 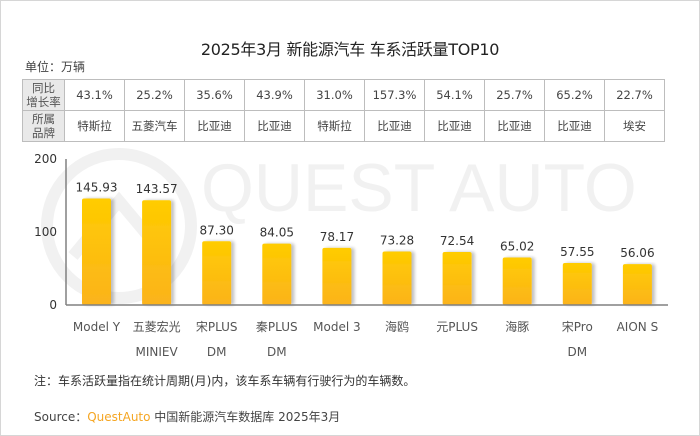 I want to click on x-tick-label: AION S, so click(x=638, y=327).